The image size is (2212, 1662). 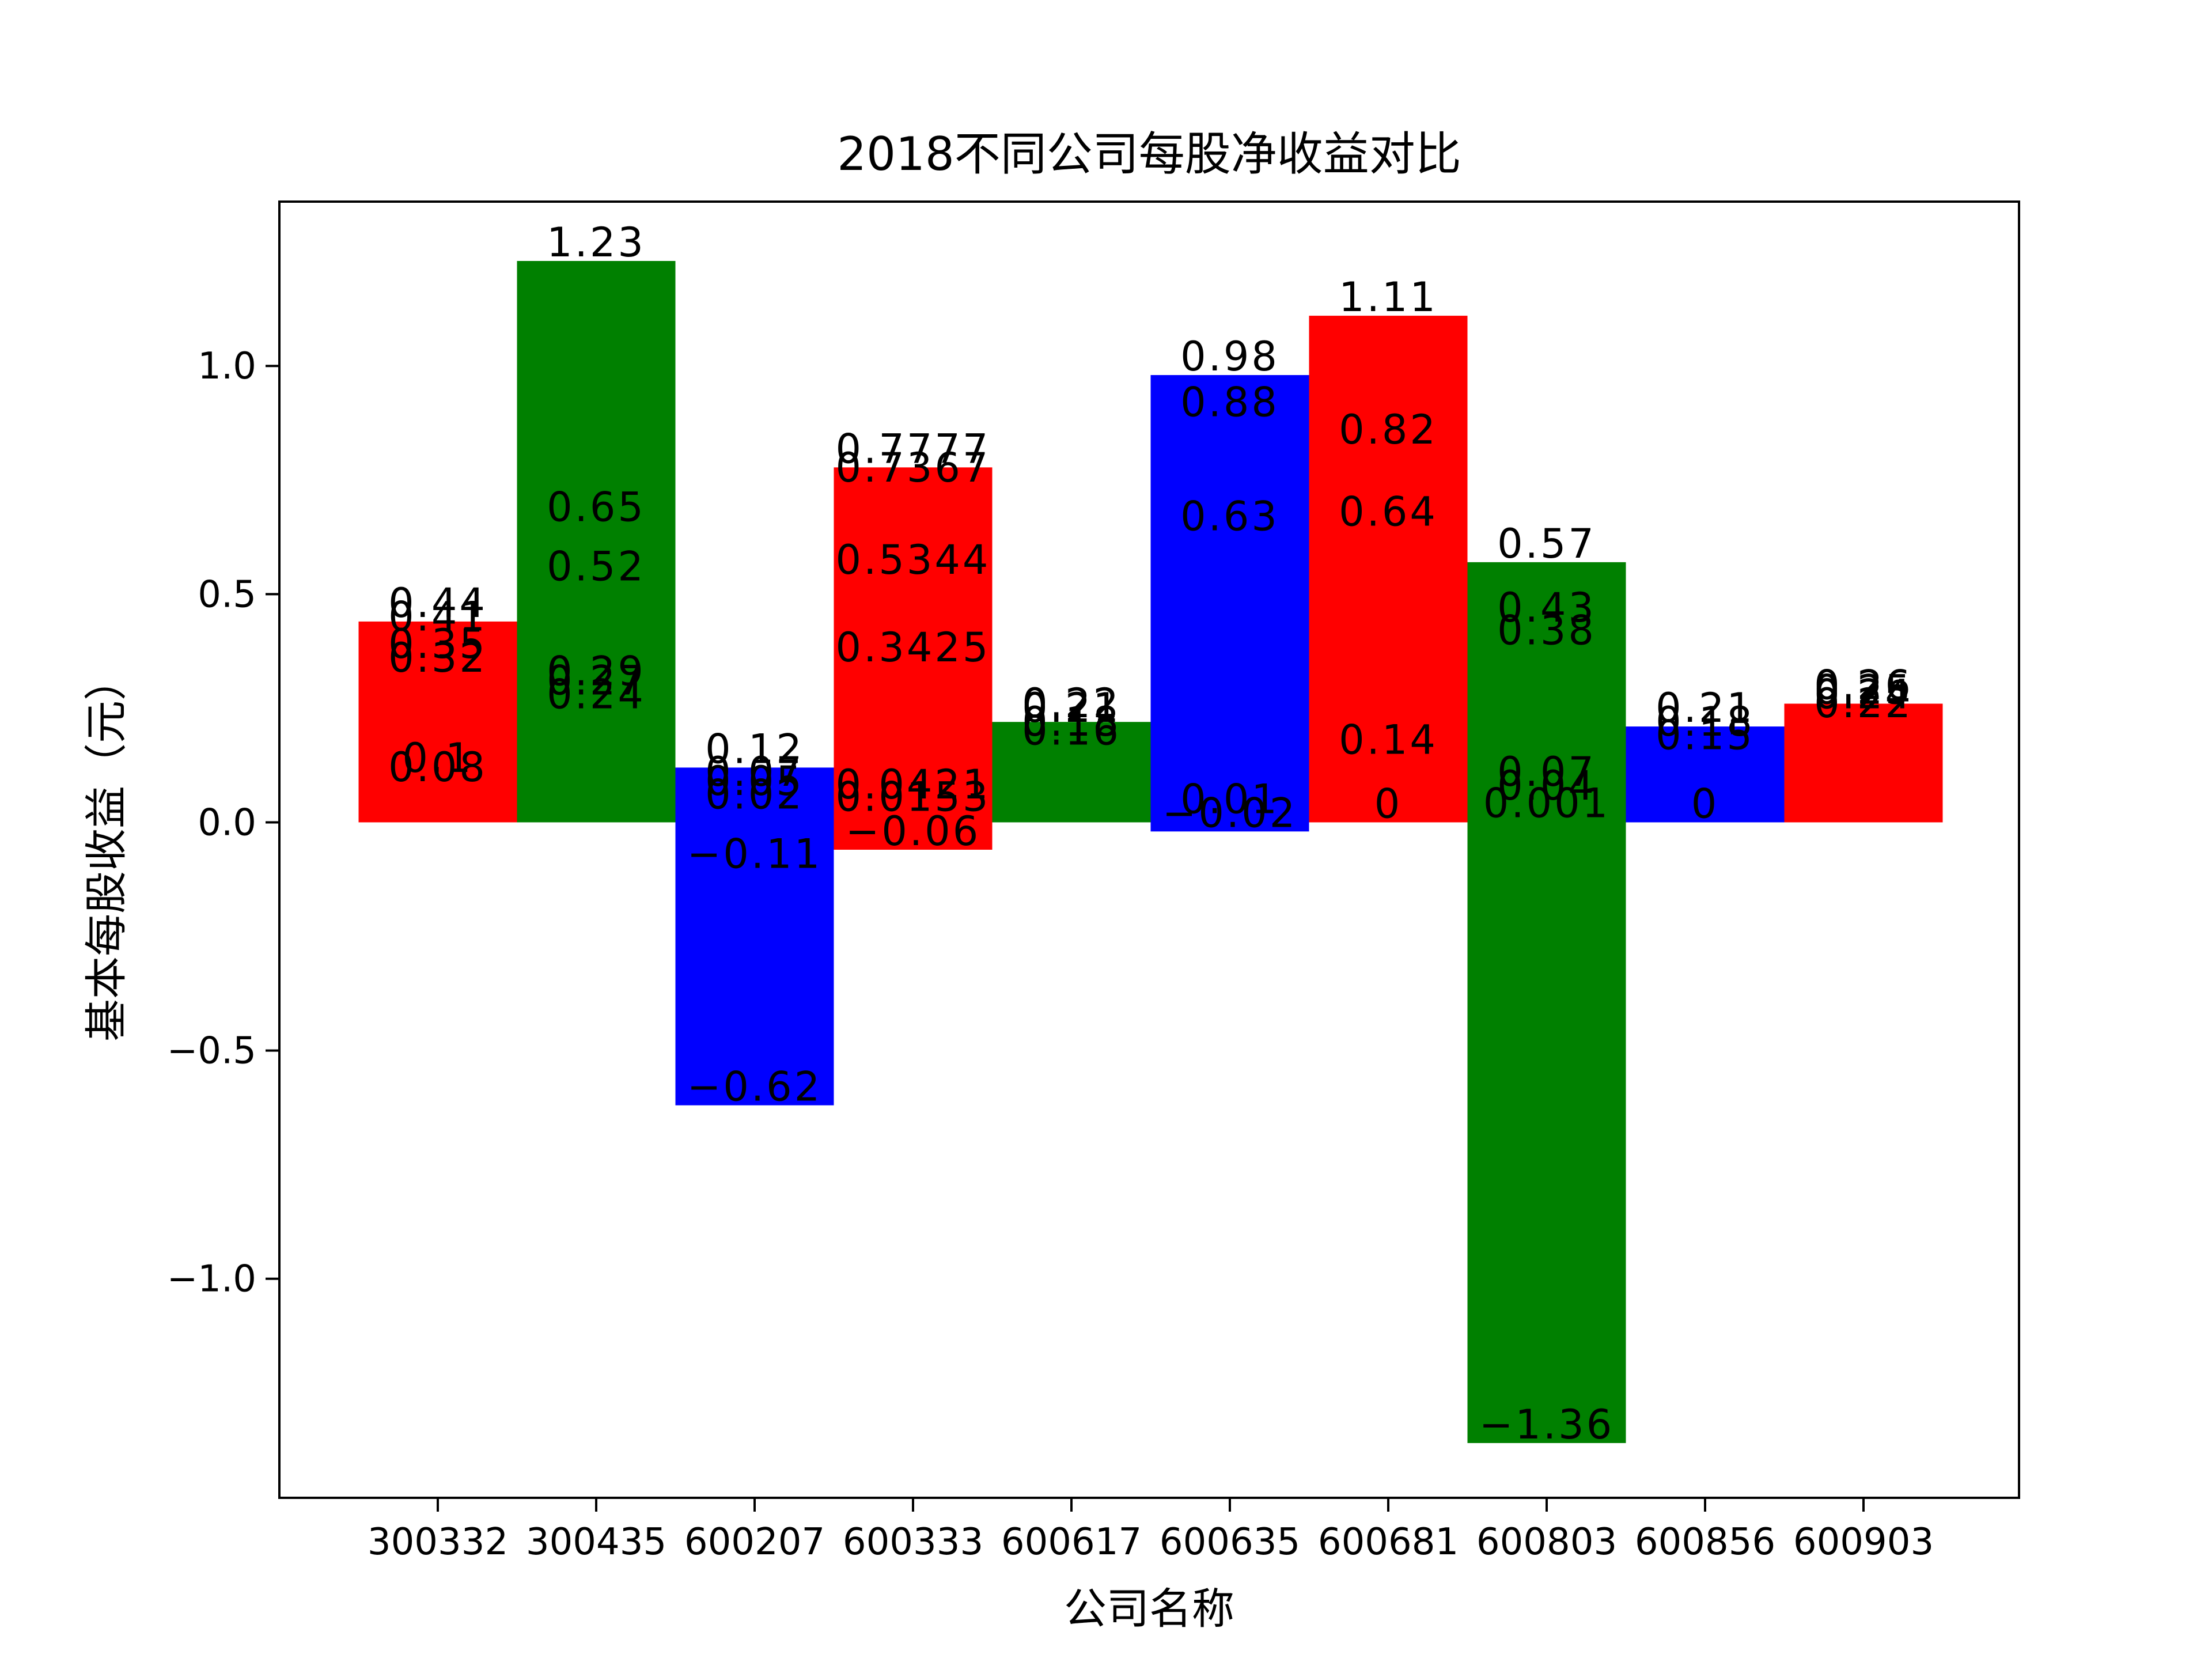 I want to click on data-label: −1.36, so click(x=1547, y=1424).